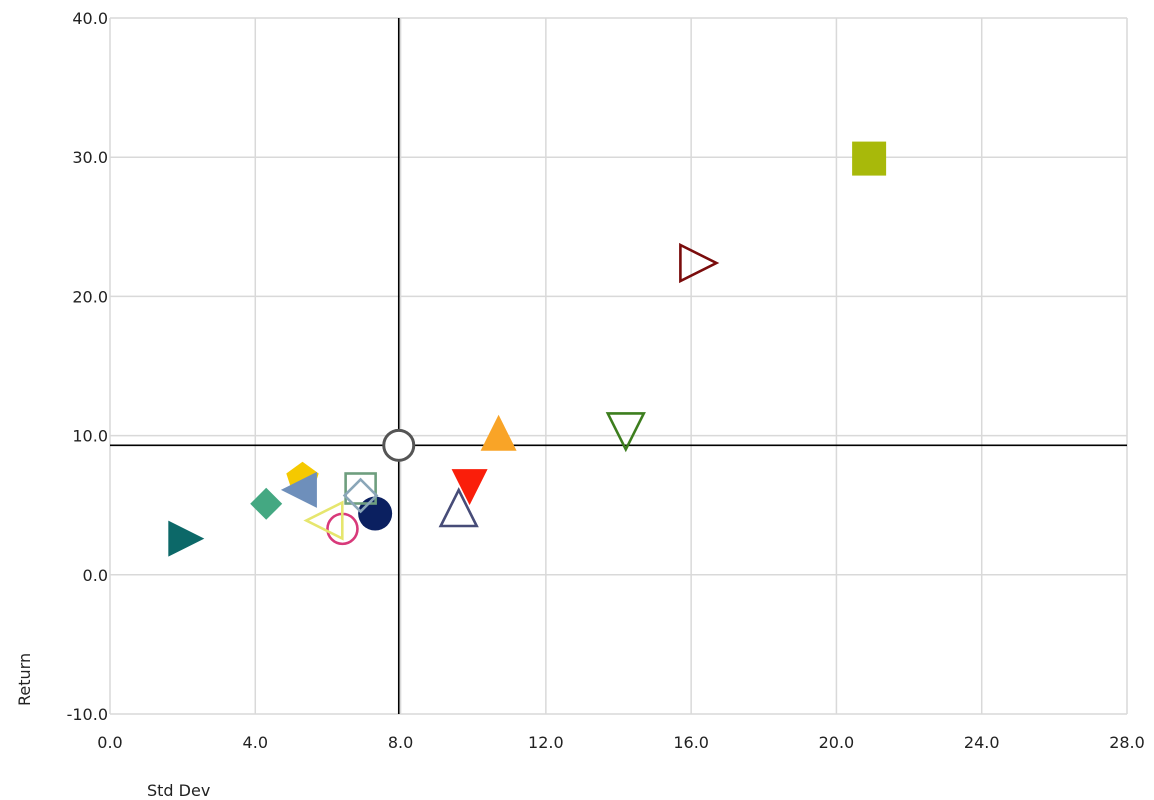 This screenshot has width=1154, height=800. What do you see at coordinates (109, 742) in the screenshot?
I see `x-tick-label: 0.0` at bounding box center [109, 742].